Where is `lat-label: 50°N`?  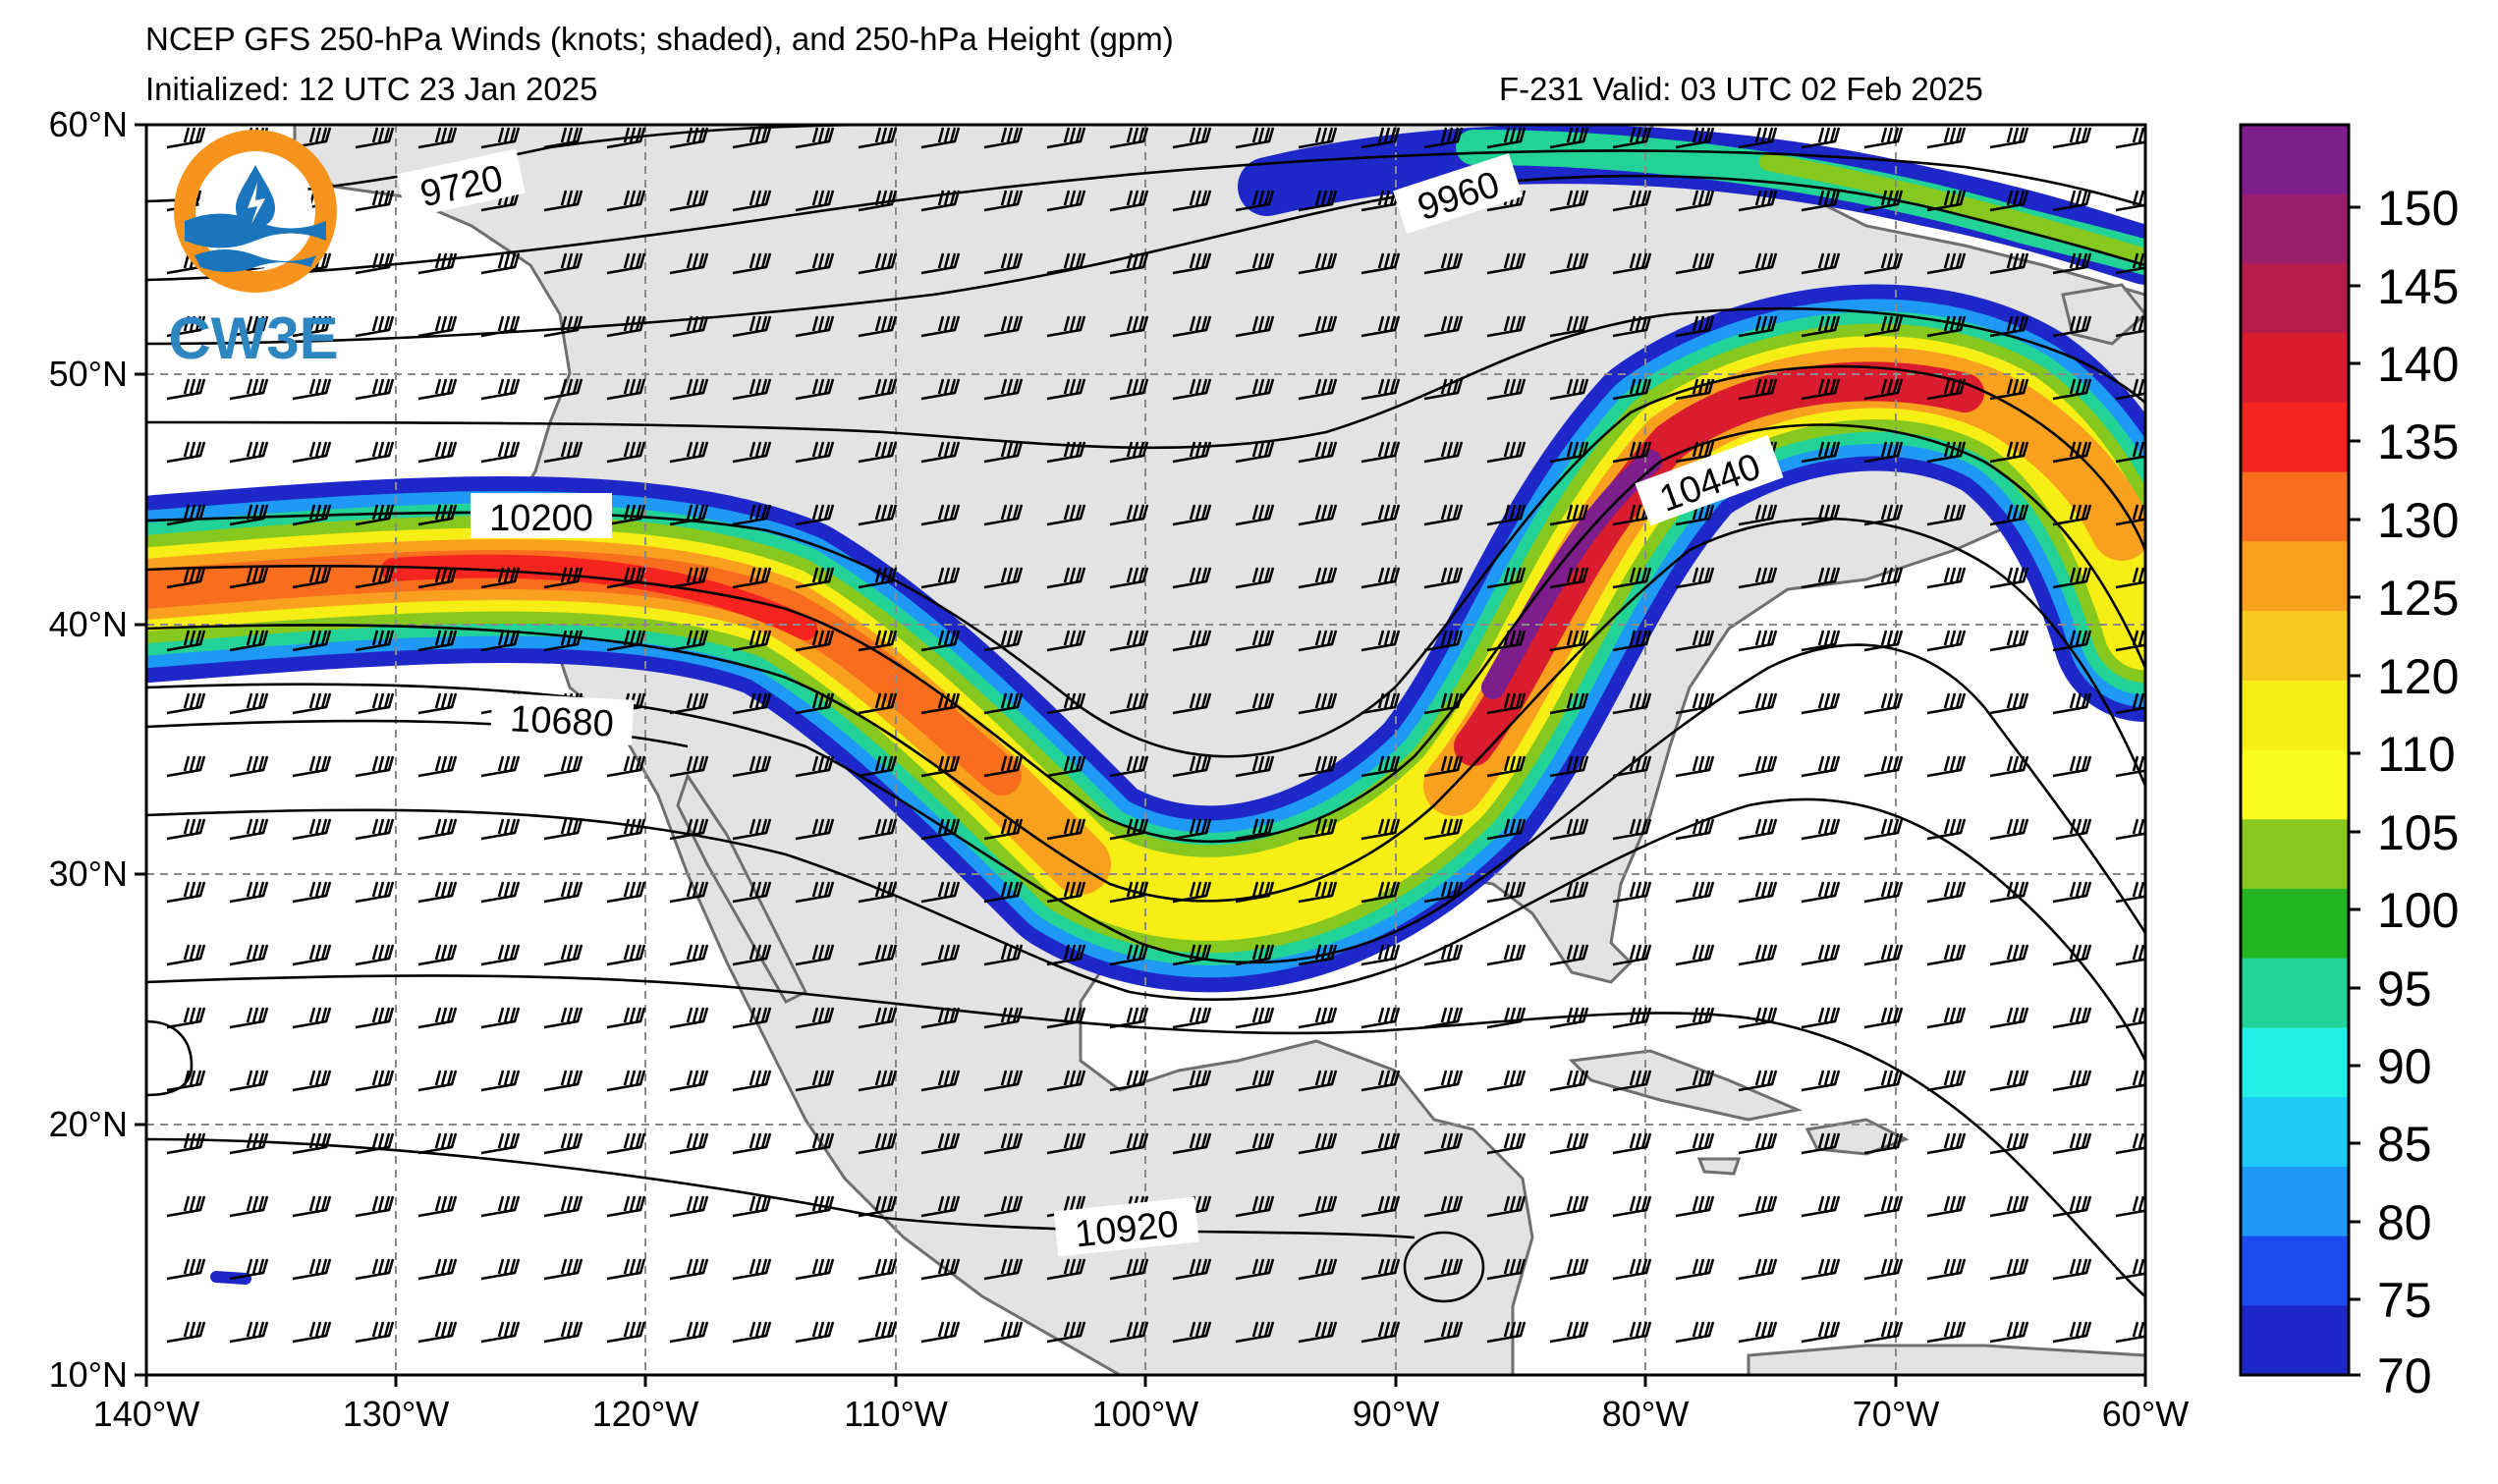 lat-label: 50°N is located at coordinates (88, 374).